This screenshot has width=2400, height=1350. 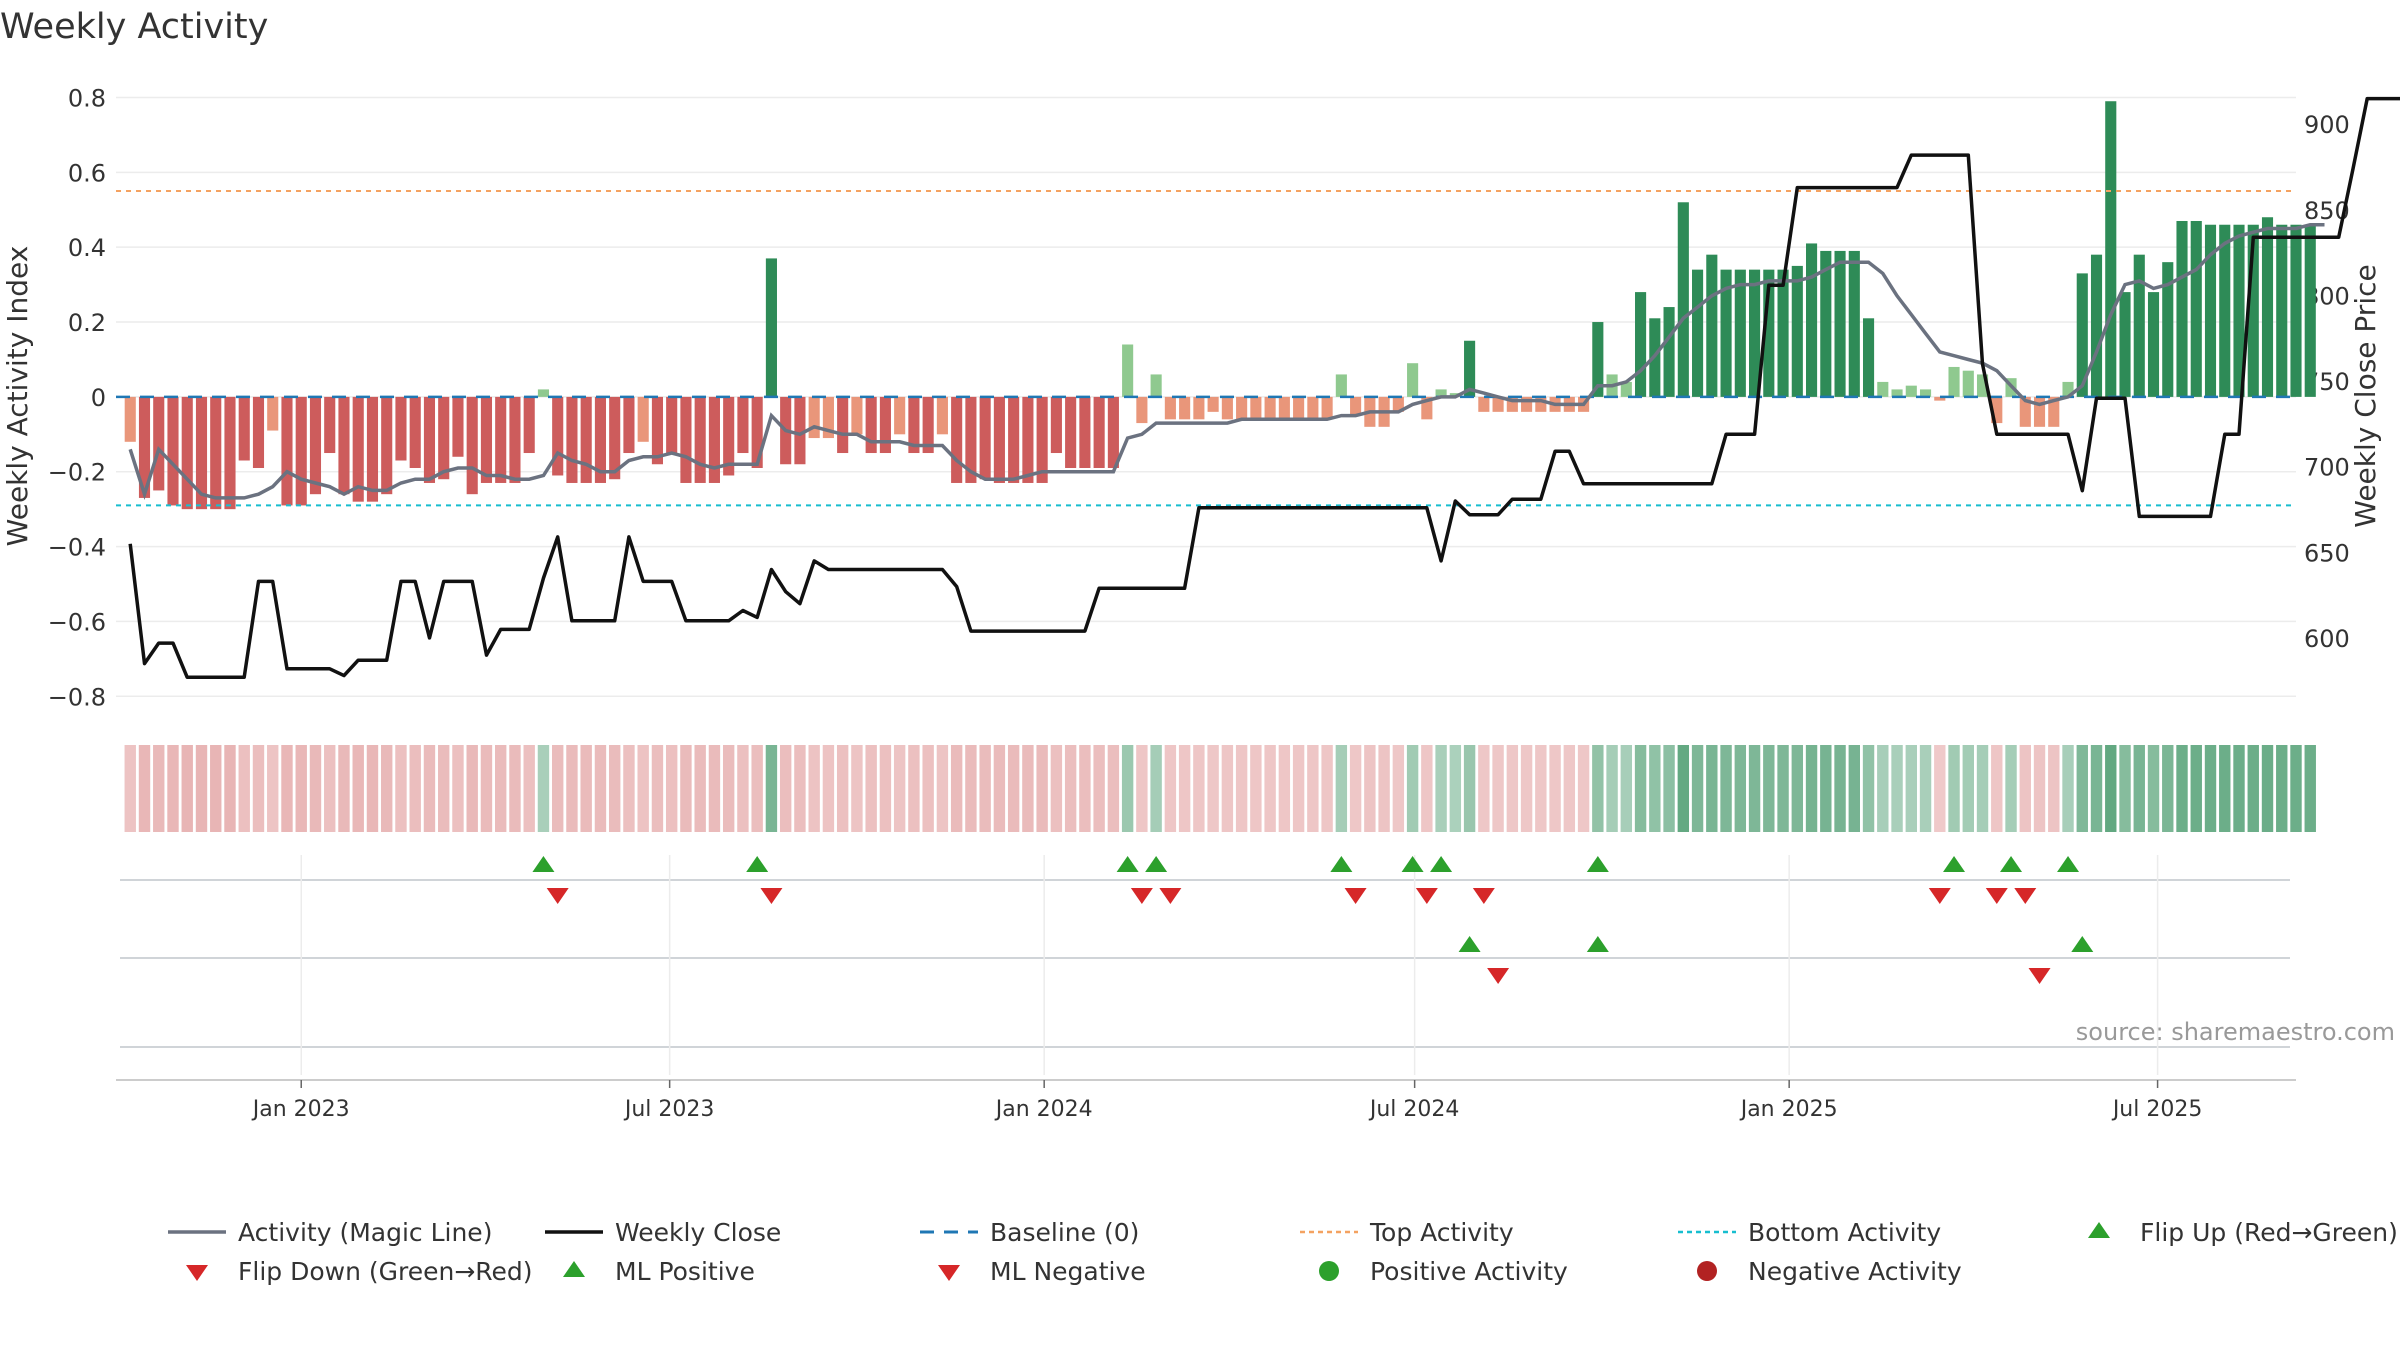 I want to click on legend-item: Top Activity, so click(x=1407, y=1232).